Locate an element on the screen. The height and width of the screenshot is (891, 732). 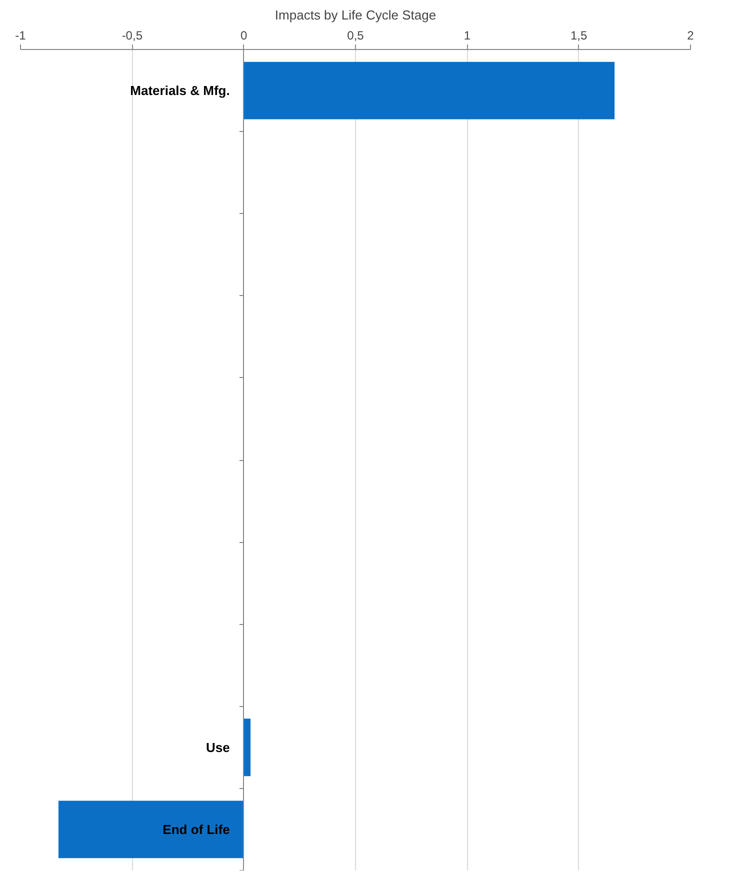
x-tick-label: 0 is located at coordinates (244, 35).